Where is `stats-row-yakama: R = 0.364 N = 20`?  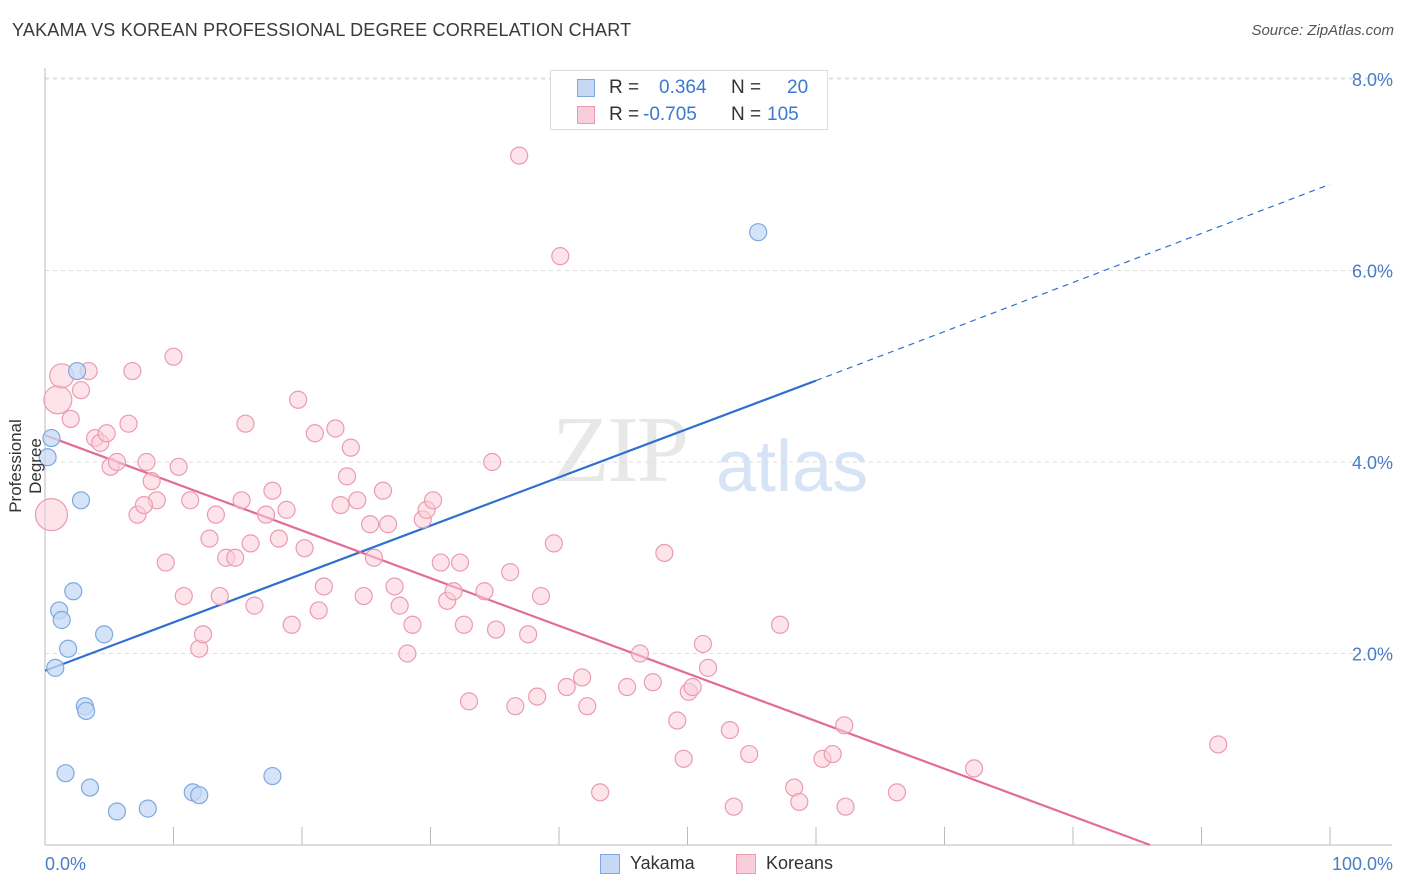 stats-row-yakama: R = 0.364 N = 20 is located at coordinates (689, 88).